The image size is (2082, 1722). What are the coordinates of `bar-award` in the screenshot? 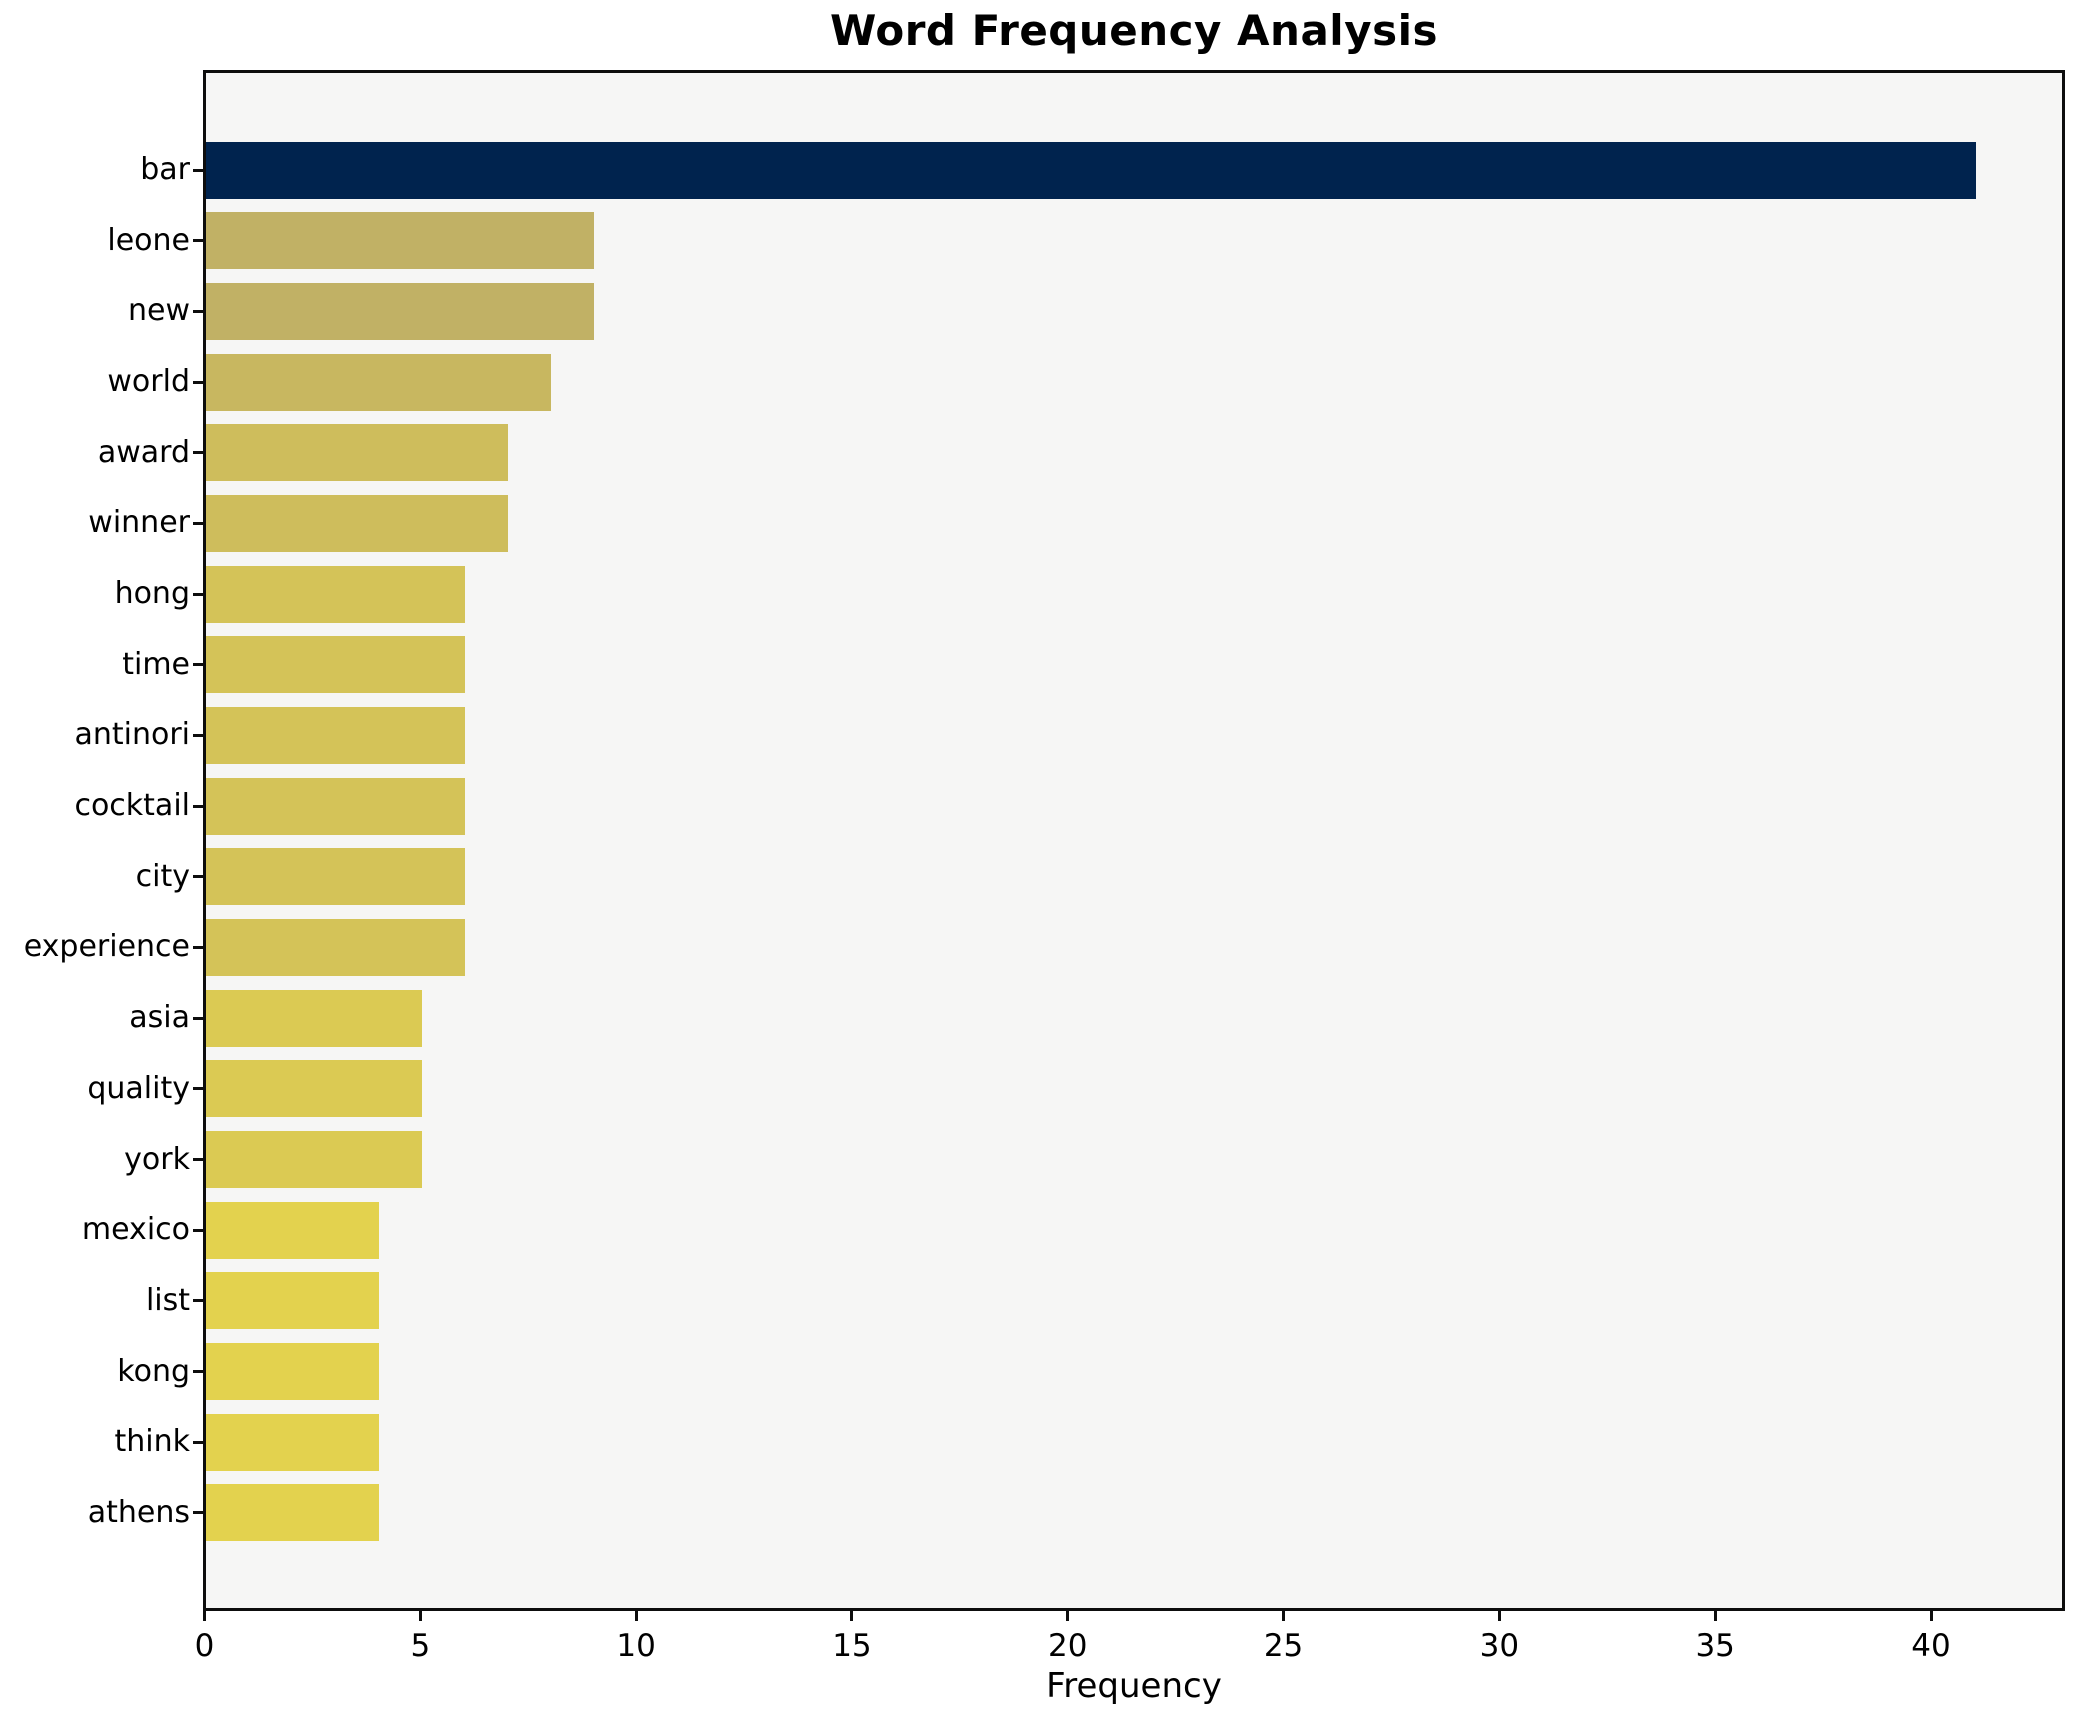 It's located at (357, 453).